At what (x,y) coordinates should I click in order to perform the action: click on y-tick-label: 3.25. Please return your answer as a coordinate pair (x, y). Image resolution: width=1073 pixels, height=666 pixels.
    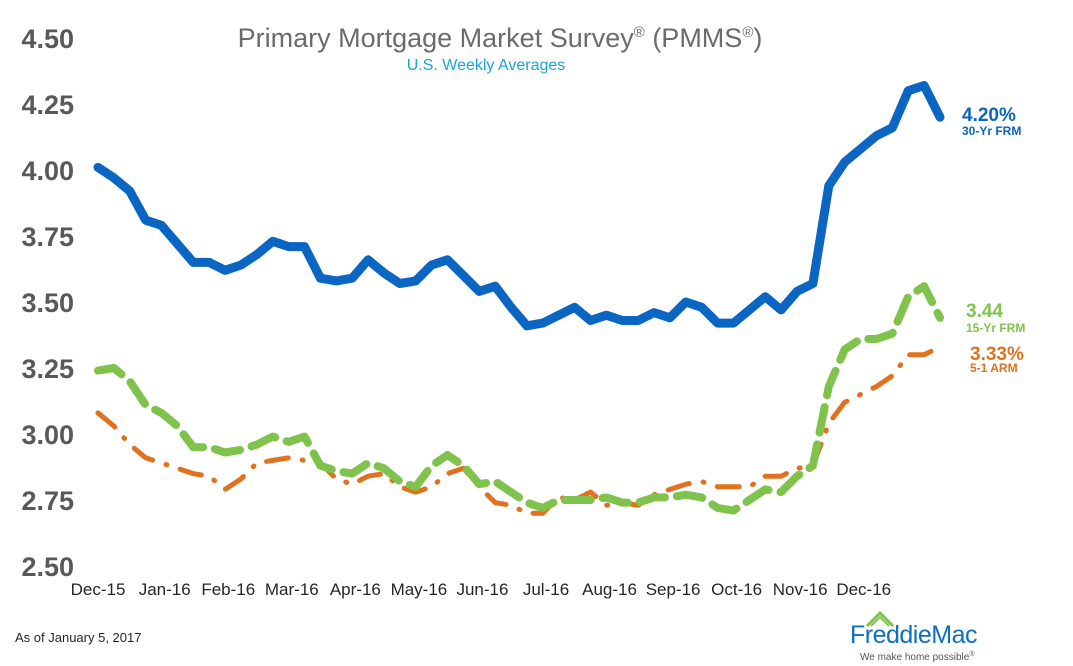
    Looking at the image, I should click on (47, 369).